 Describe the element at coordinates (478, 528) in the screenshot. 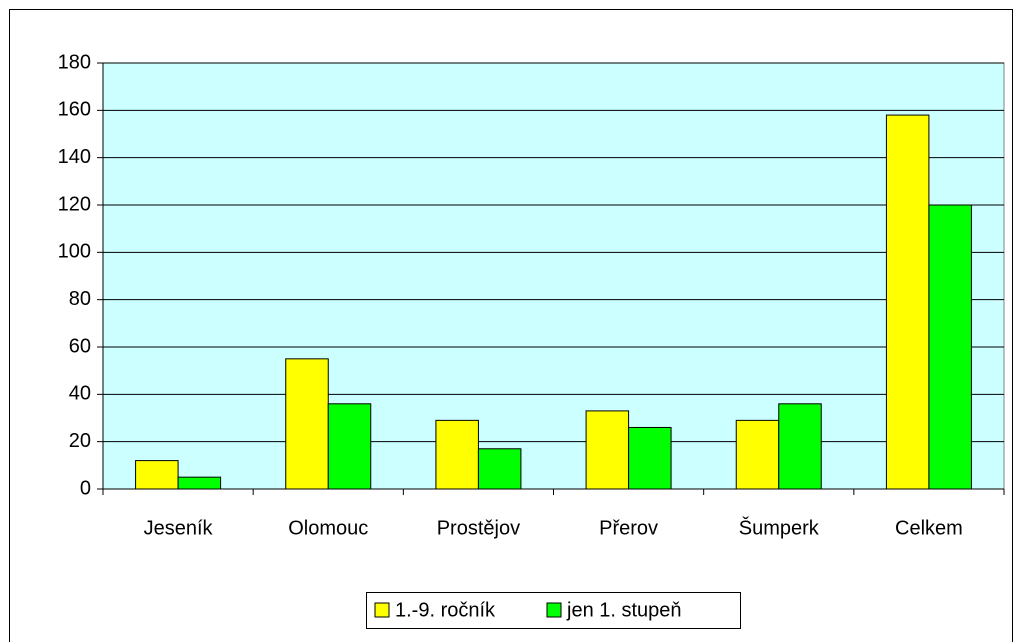

I see `x-tick-label: Prostějov` at that location.